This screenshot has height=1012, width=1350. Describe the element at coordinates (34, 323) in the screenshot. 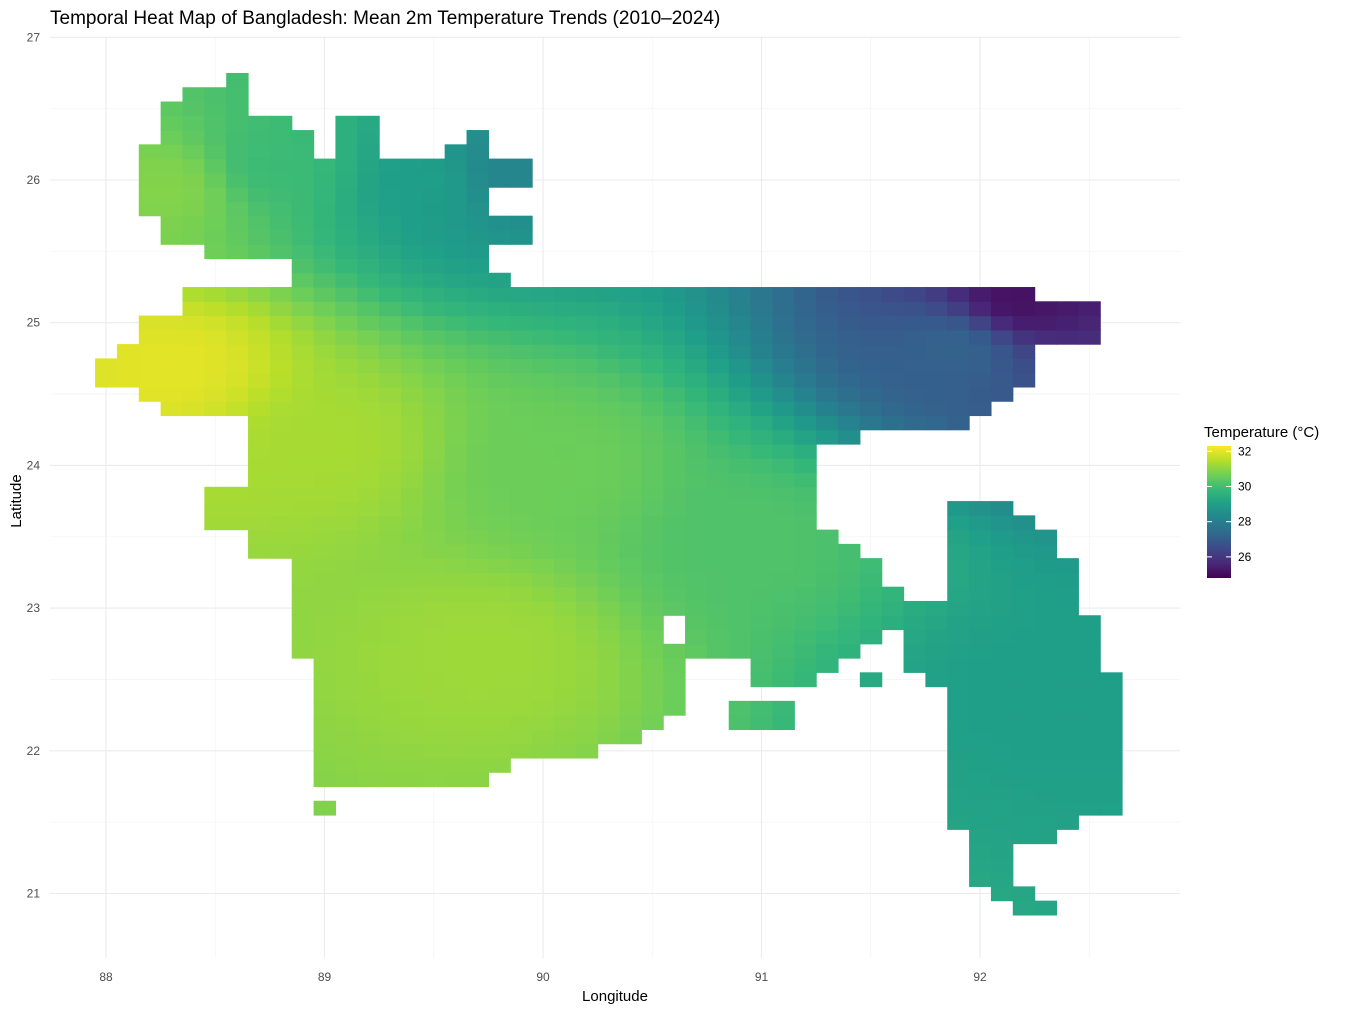

I see `y-tick-label: 25` at that location.